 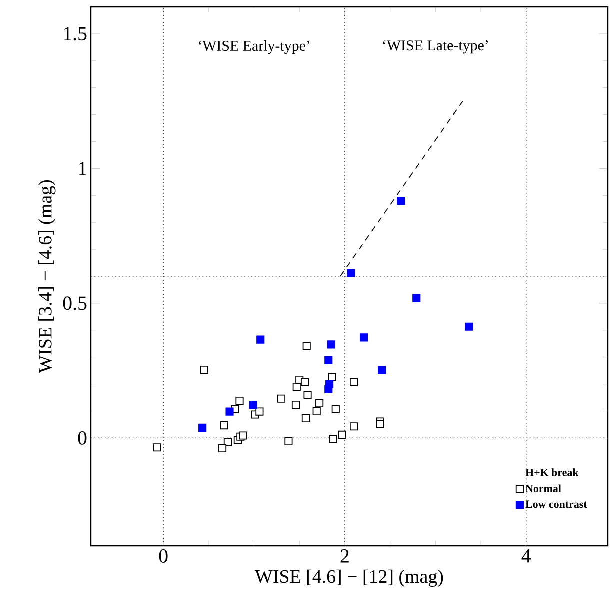 What do you see at coordinates (544, 488) in the screenshot?
I see `legend-label: Normal` at bounding box center [544, 488].